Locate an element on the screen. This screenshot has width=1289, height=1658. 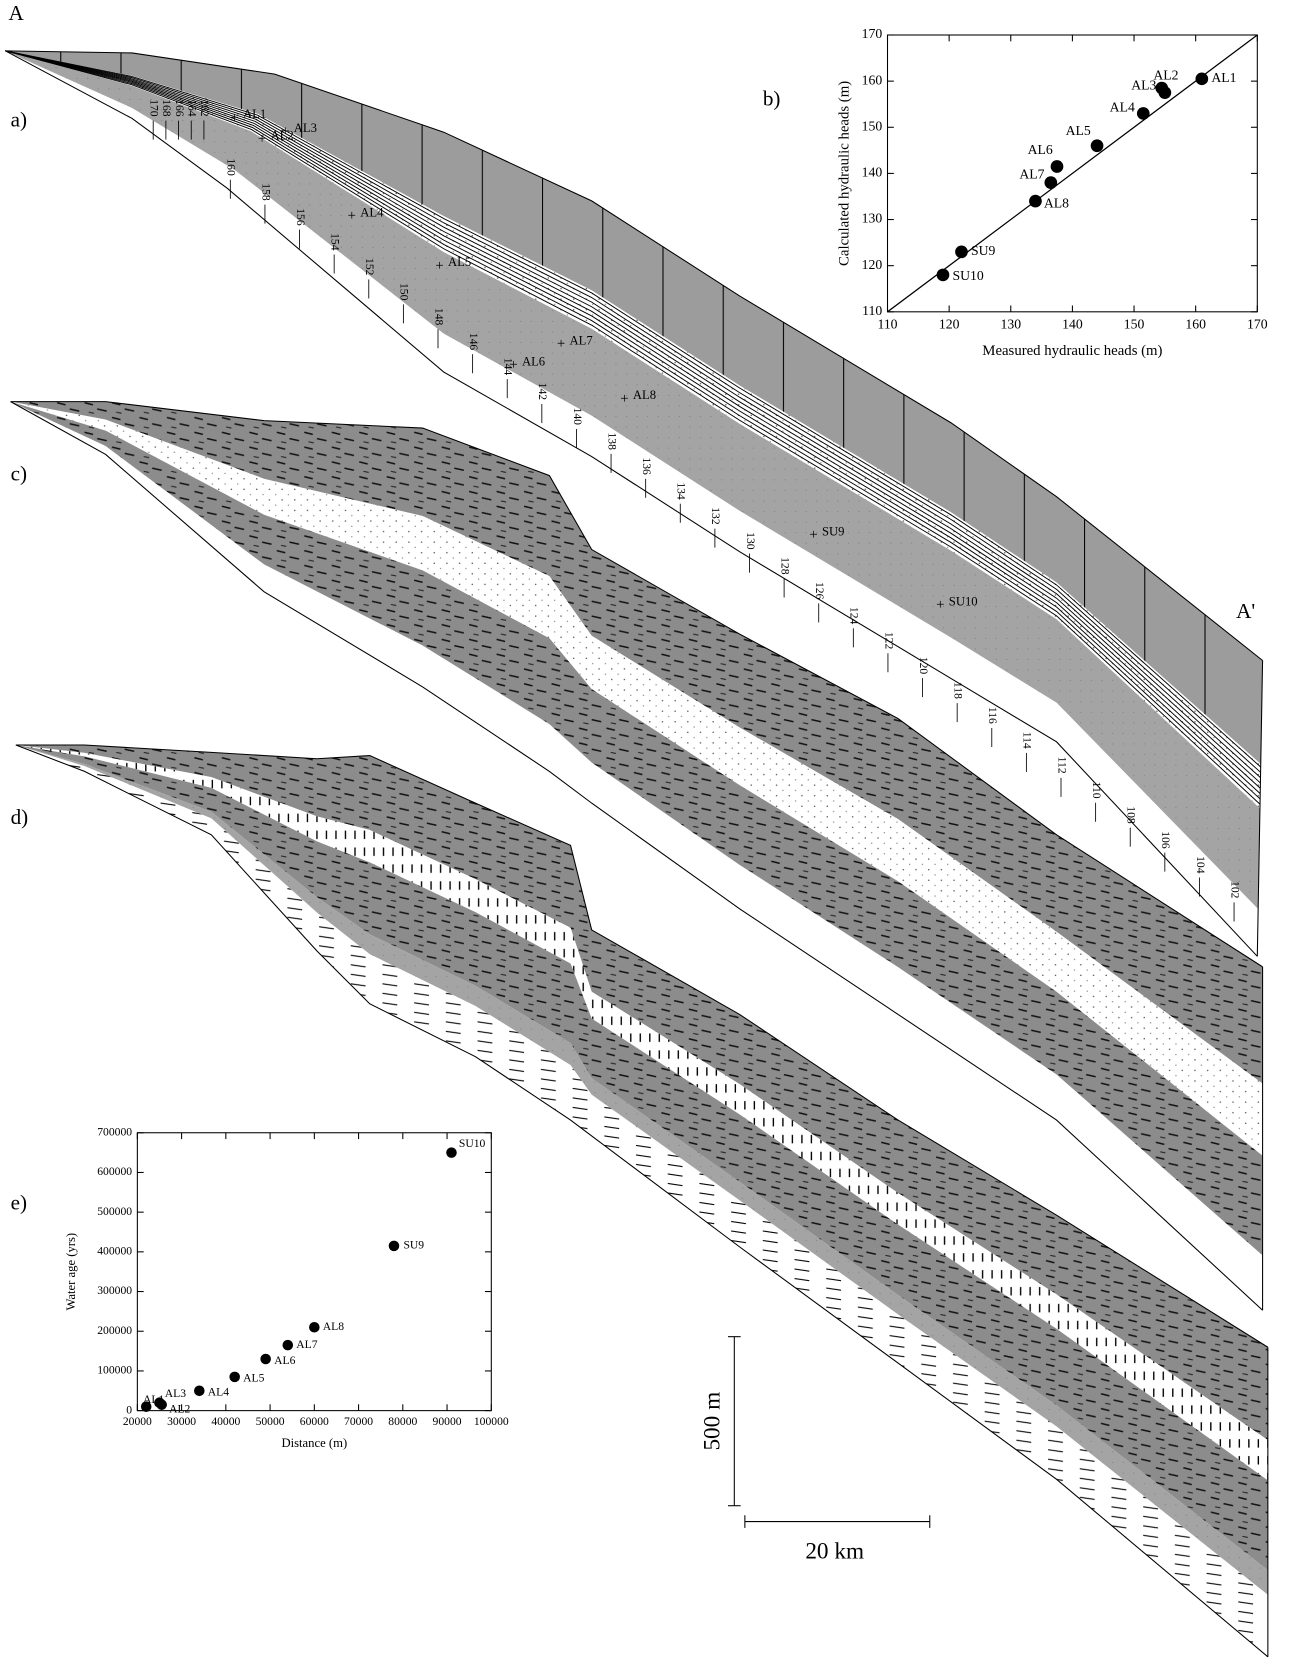
contour-label: 118 is located at coordinates (957, 690).